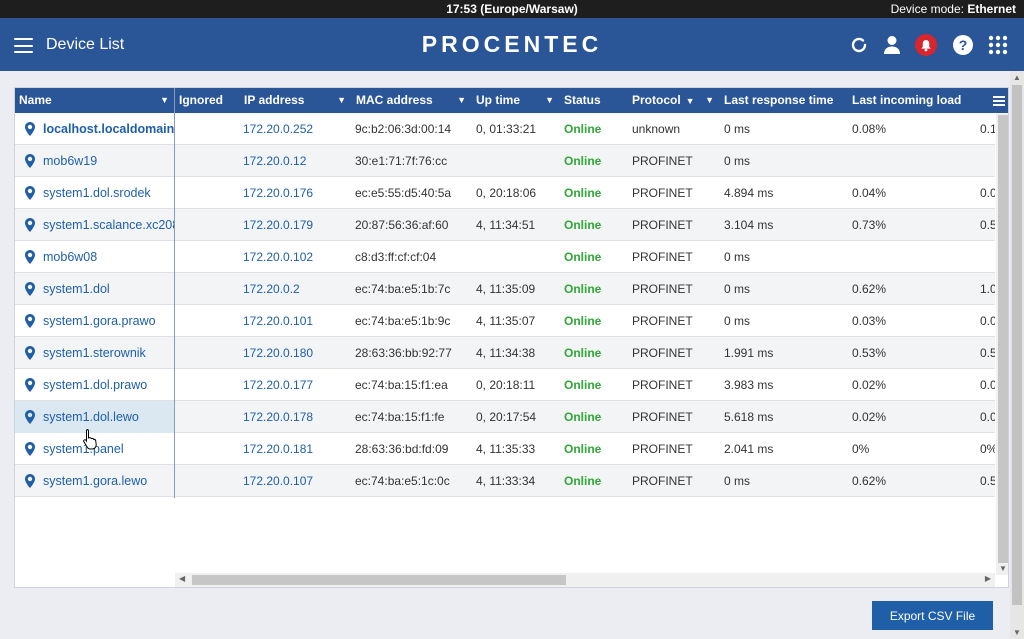 Image resolution: width=1024 pixels, height=639 pixels. Describe the element at coordinates (278, 193) in the screenshot. I see `ip-address: 172.20.0.176` at that location.